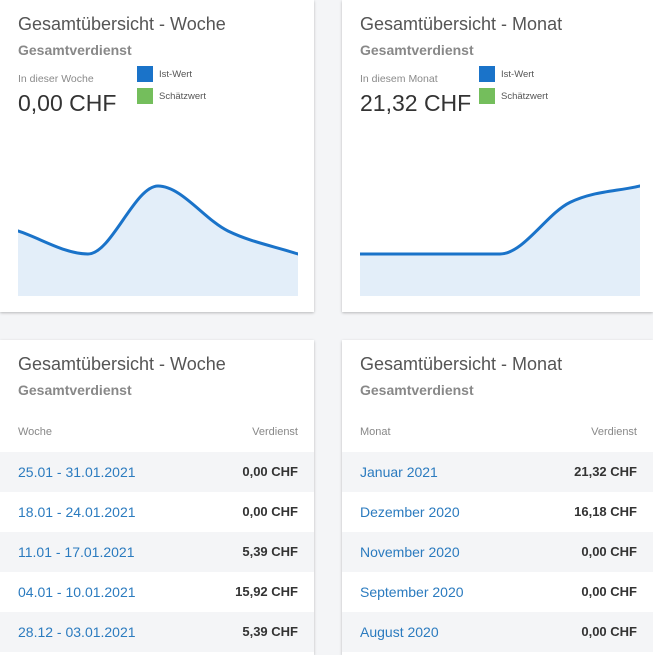 Image resolution: width=653 pixels, height=655 pixels. Describe the element at coordinates (497, 592) in the screenshot. I see `table-row: September 2020 0,00 CHF` at that location.